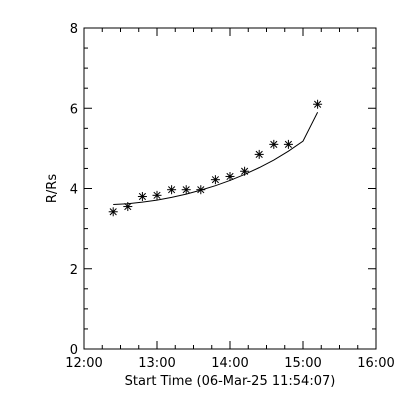 The image size is (400, 400). I want to click on x-tick-label: 14:00, so click(229, 363).